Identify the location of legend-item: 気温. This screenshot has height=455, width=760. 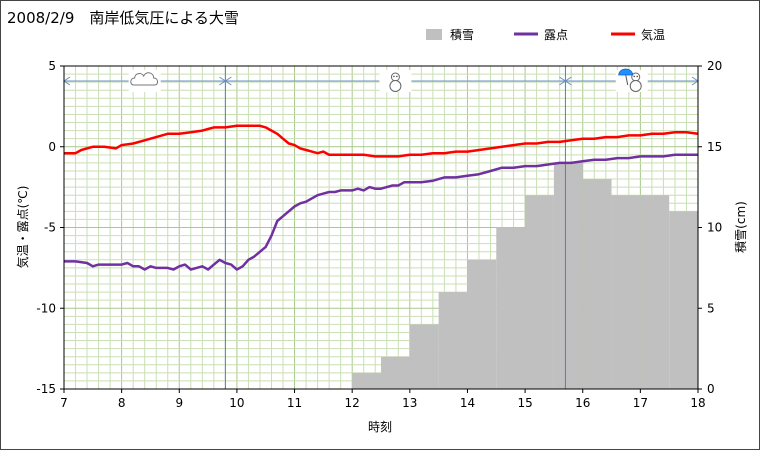
(638, 34).